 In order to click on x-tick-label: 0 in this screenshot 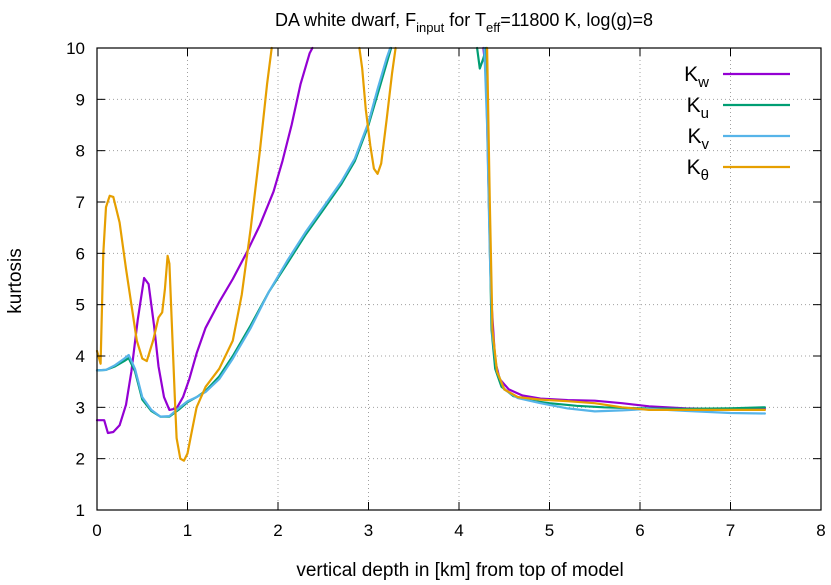, I will do `click(96, 530)`.